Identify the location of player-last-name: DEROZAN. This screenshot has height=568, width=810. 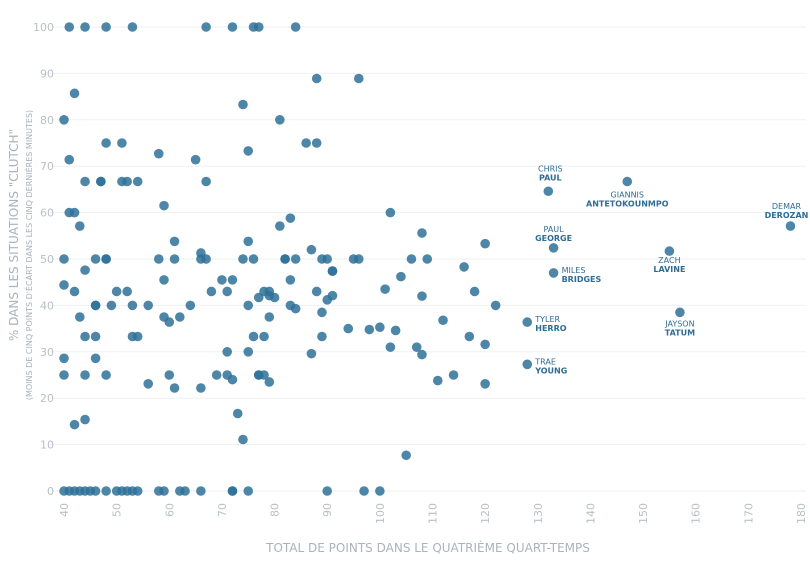
(787, 215).